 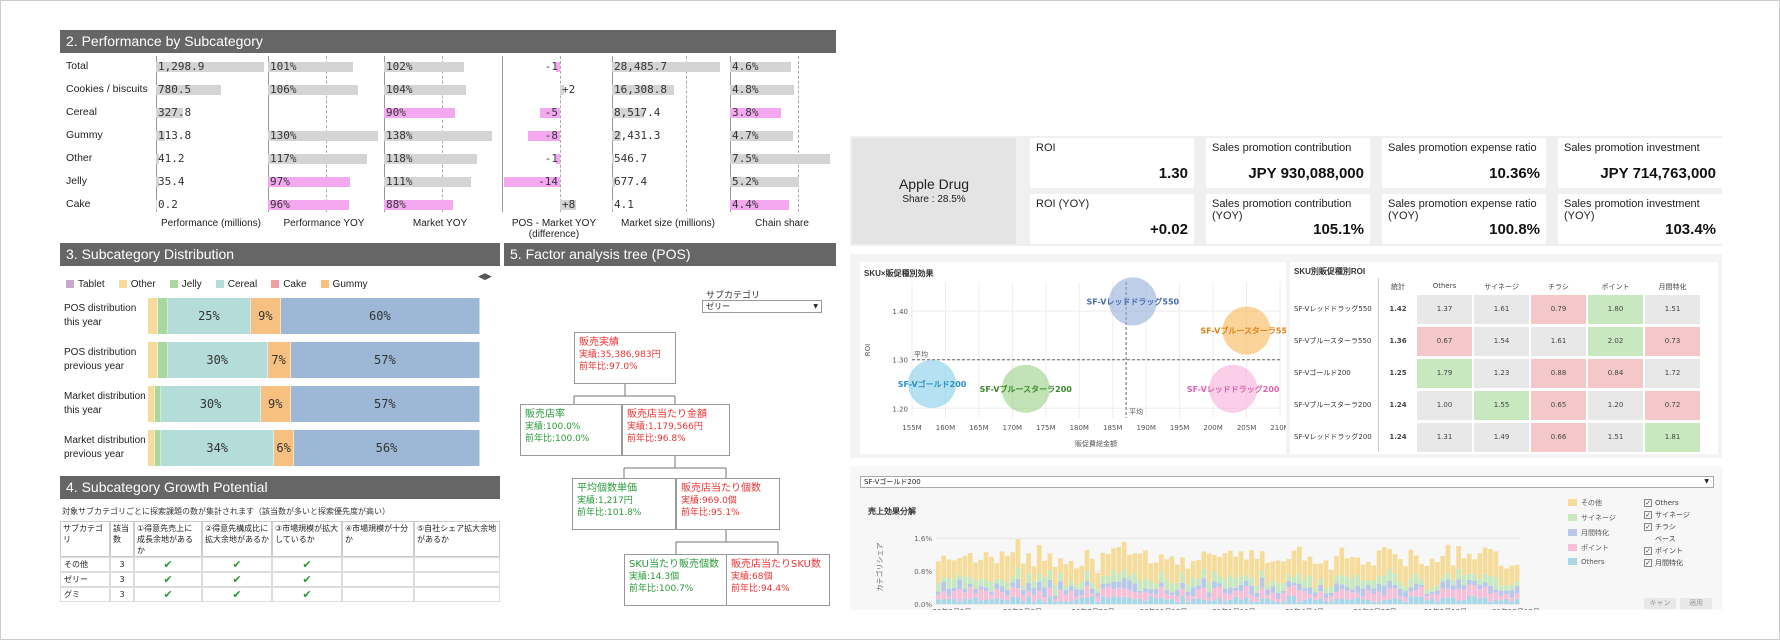 What do you see at coordinates (1591, 503) in the screenshot?
I see `legend-label: その他` at bounding box center [1591, 503].